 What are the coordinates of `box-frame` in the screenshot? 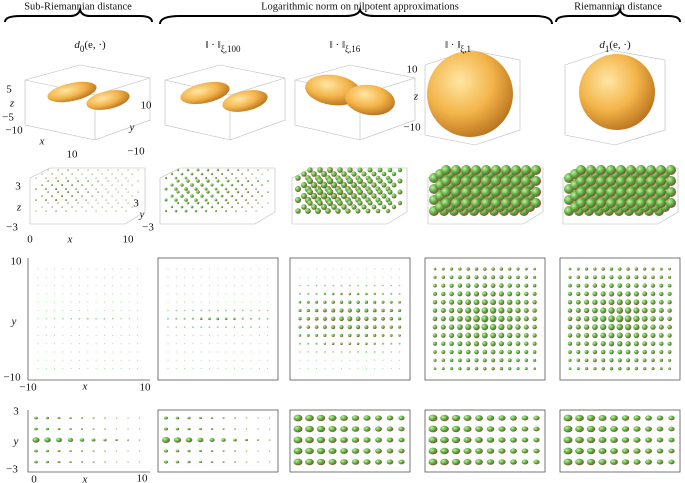 It's located at (472, 97).